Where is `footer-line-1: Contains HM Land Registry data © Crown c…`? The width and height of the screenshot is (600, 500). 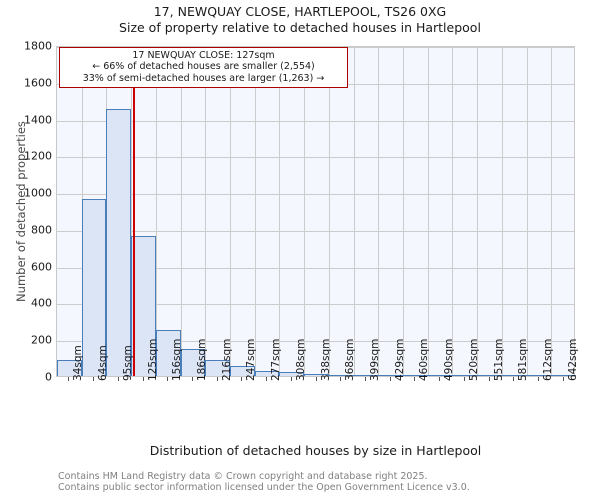
footer-line-1: Contains HM Land Registry data © Crown c… is located at coordinates (243, 476).